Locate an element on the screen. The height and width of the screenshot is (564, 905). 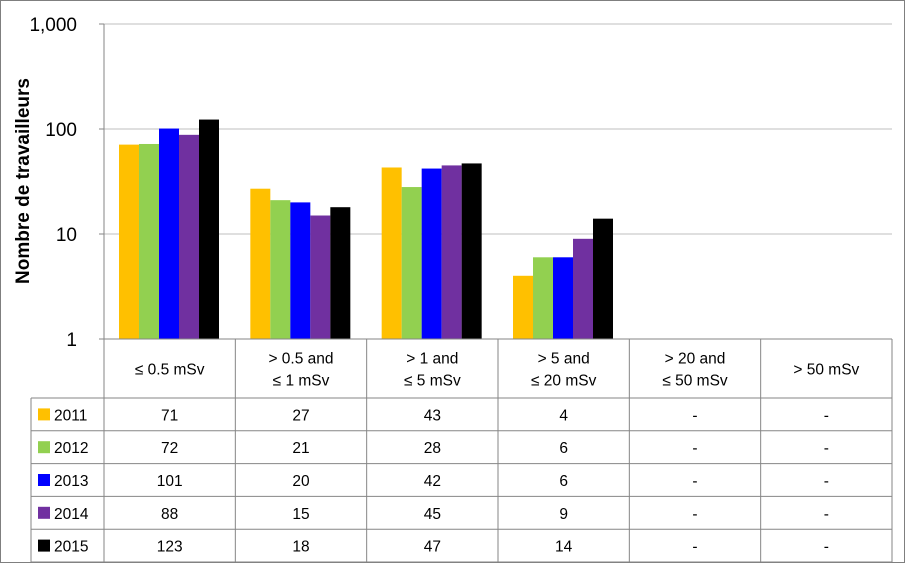
table-cell: 14 is located at coordinates (564, 547).